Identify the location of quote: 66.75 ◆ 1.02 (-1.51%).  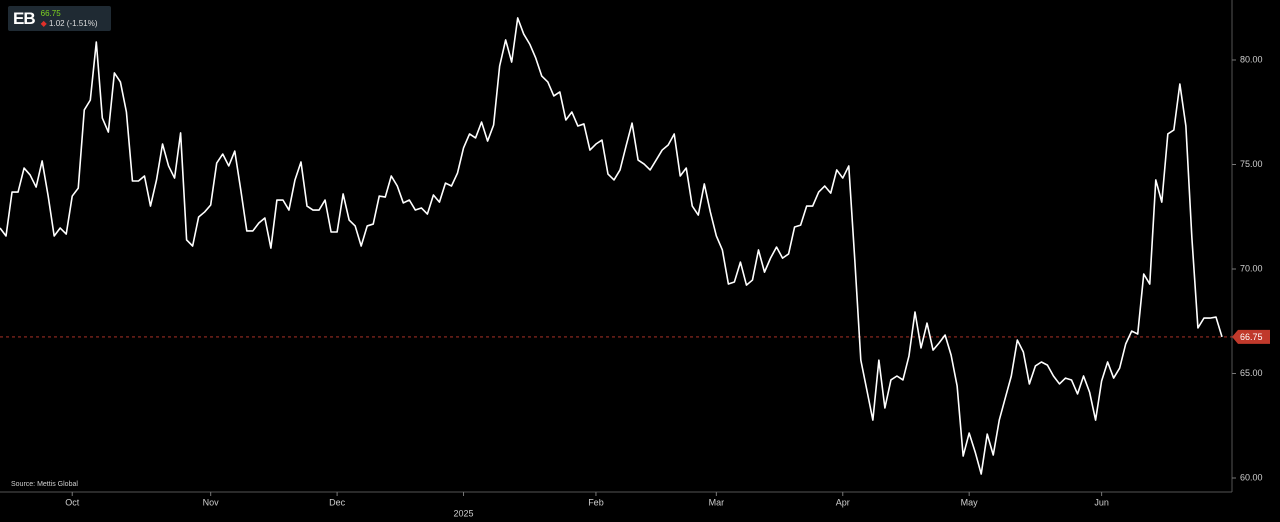
(69, 19).